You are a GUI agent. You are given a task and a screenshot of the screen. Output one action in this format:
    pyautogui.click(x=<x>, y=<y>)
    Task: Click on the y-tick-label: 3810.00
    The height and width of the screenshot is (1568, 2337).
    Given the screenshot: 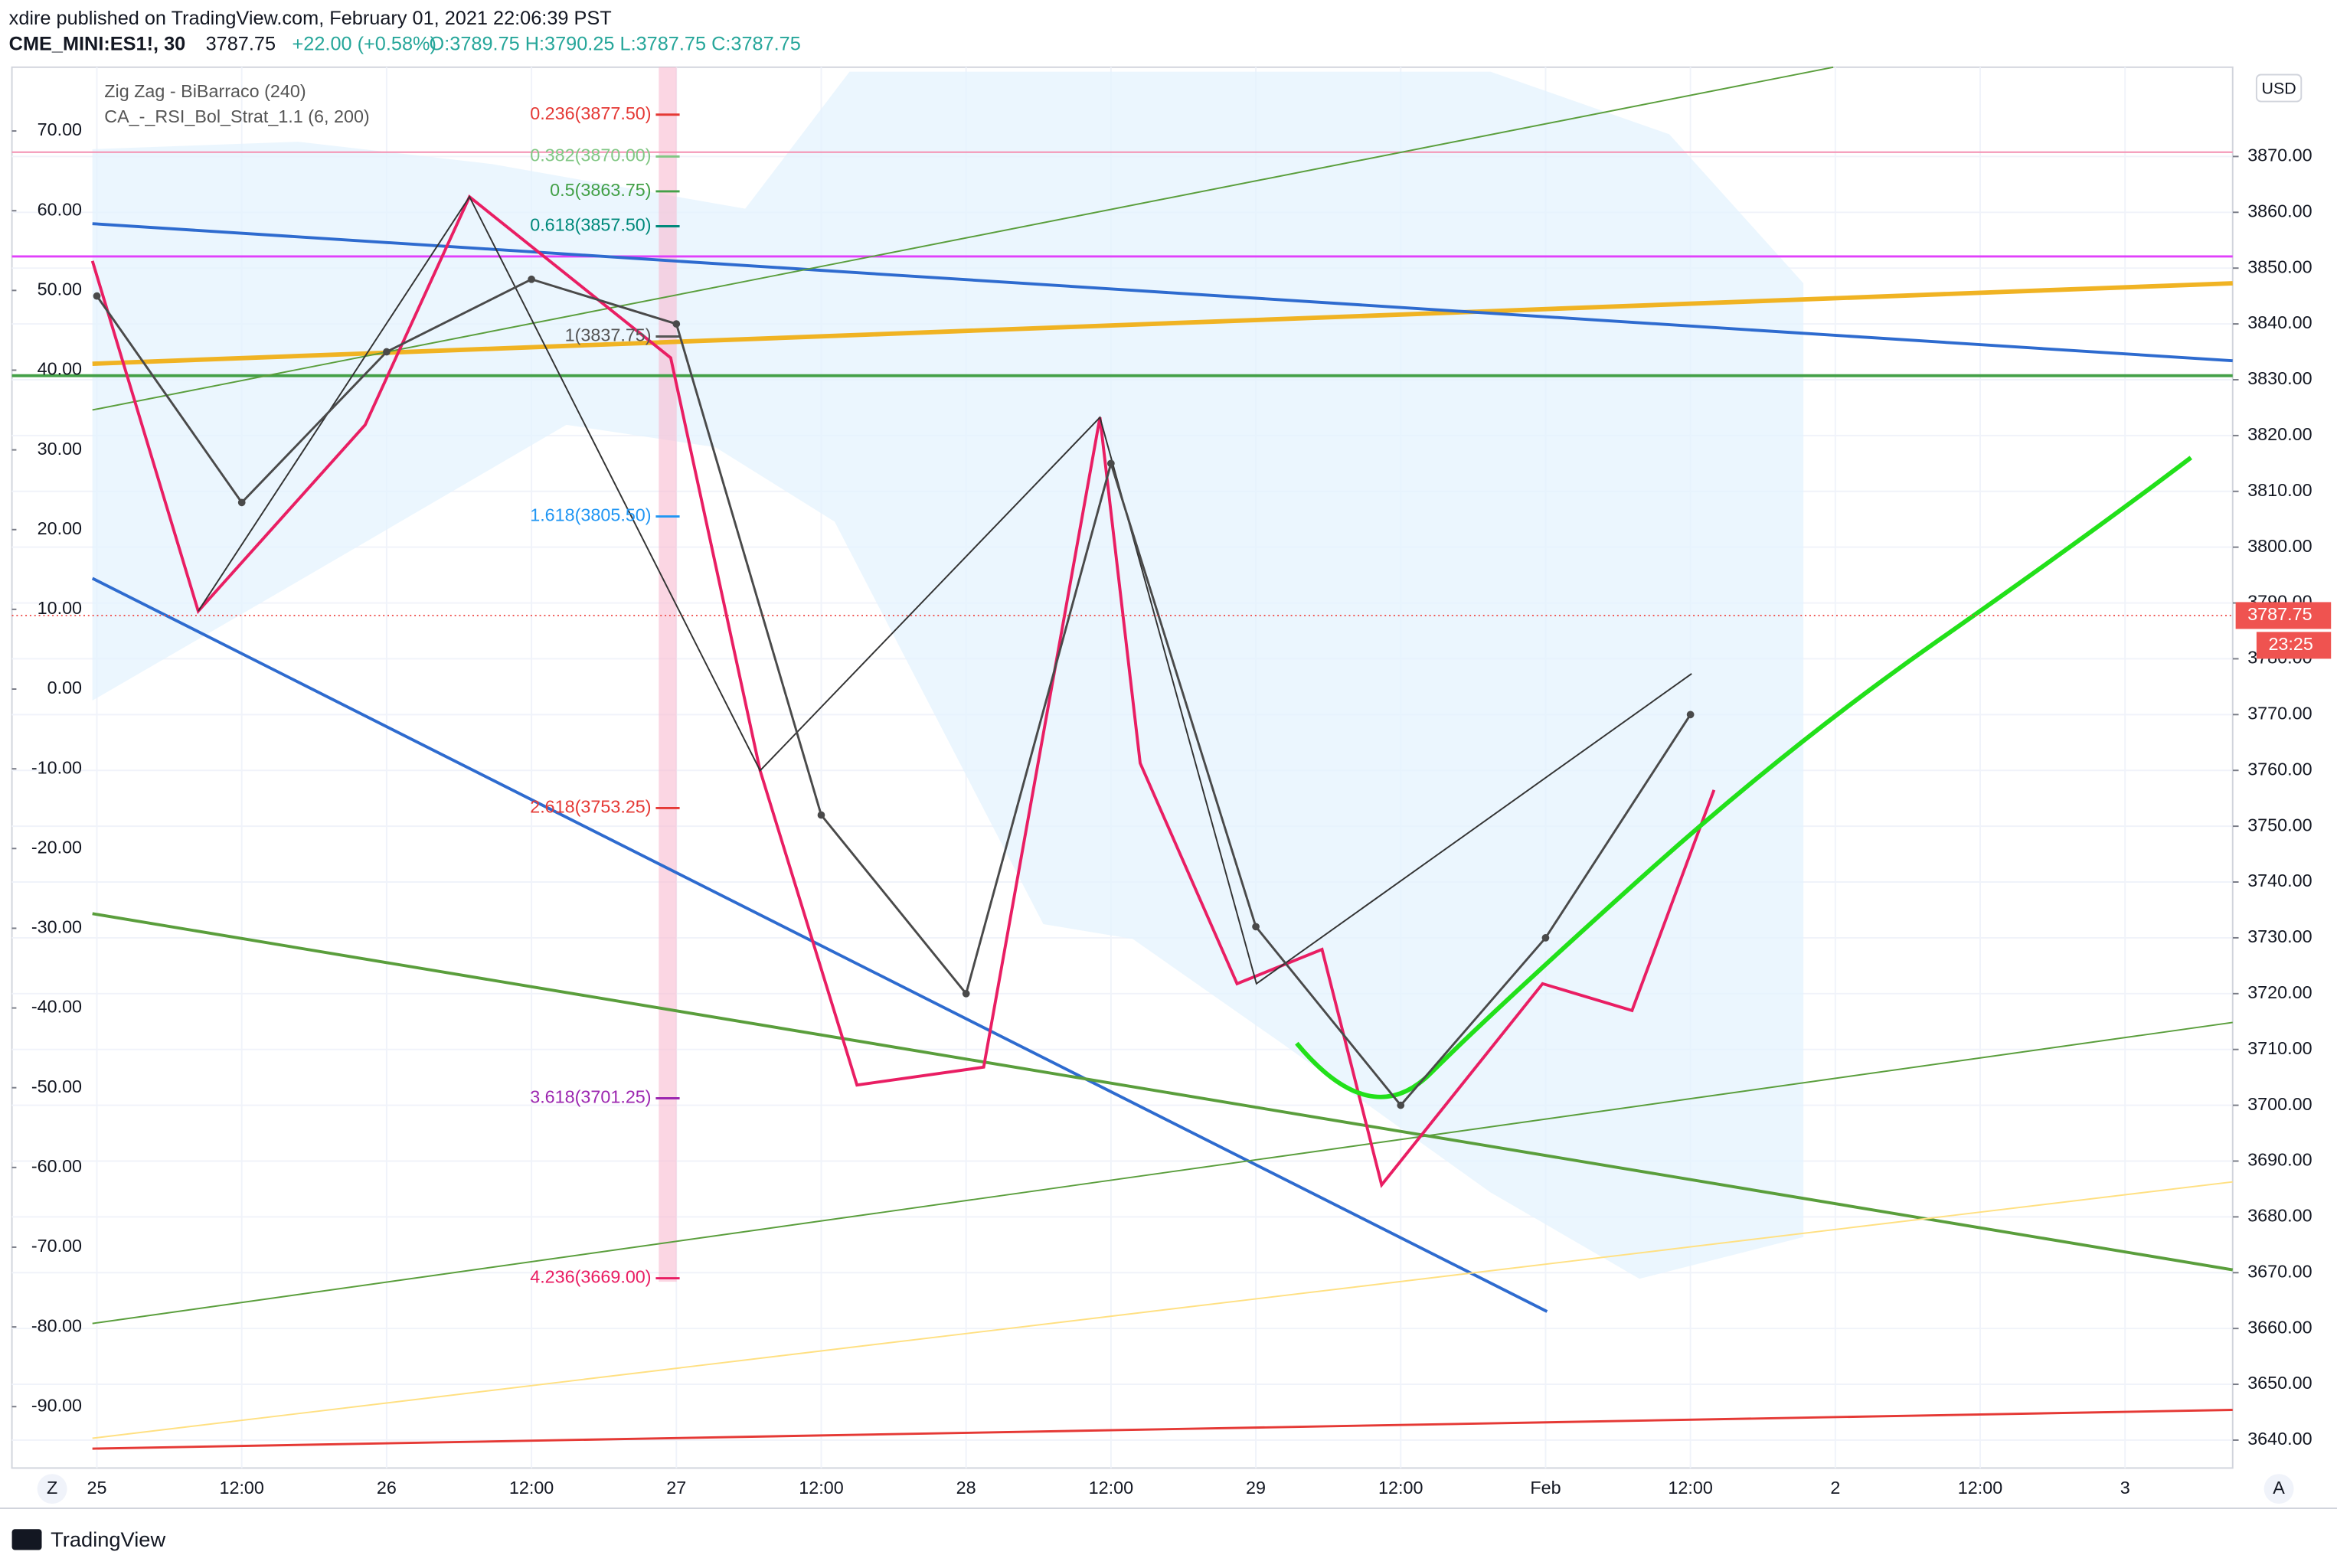 What is the action you would take?
    pyautogui.click(x=2279, y=490)
    